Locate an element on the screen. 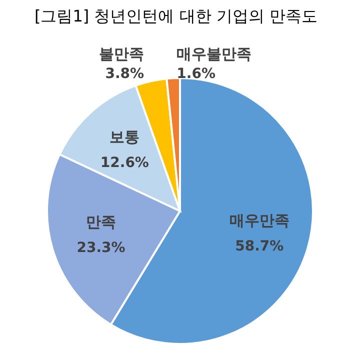  data-label: 12.6% is located at coordinates (124, 162).